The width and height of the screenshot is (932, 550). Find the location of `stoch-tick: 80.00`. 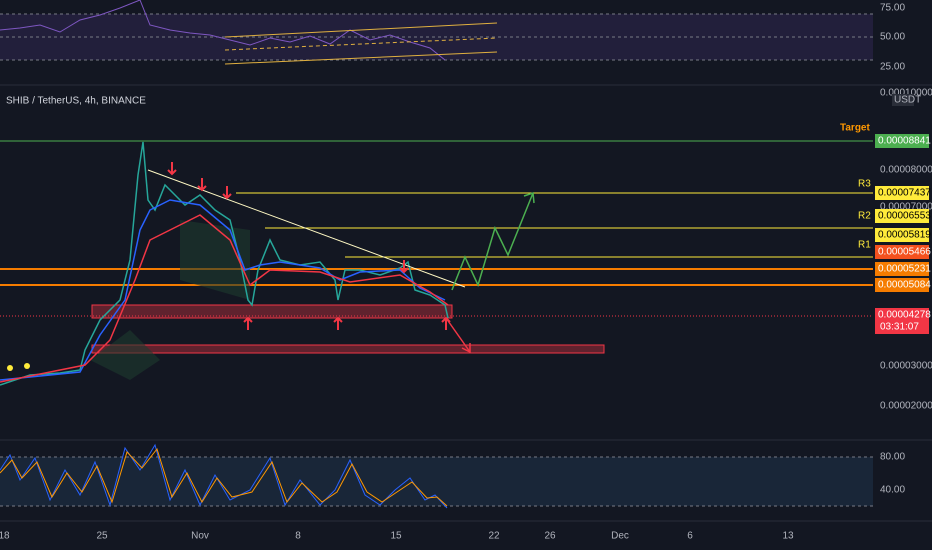

stoch-tick: 80.00 is located at coordinates (892, 457).